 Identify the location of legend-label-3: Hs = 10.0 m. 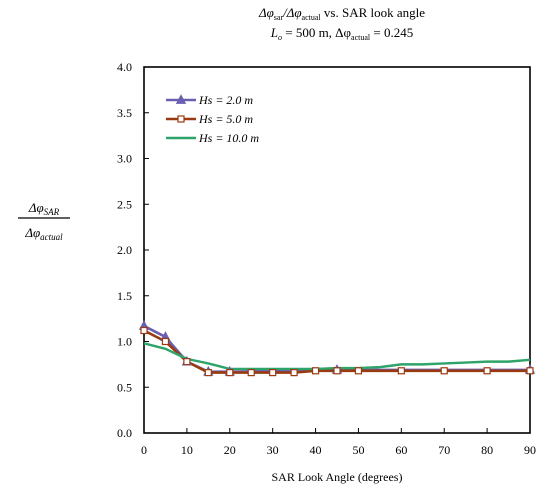
(228, 138).